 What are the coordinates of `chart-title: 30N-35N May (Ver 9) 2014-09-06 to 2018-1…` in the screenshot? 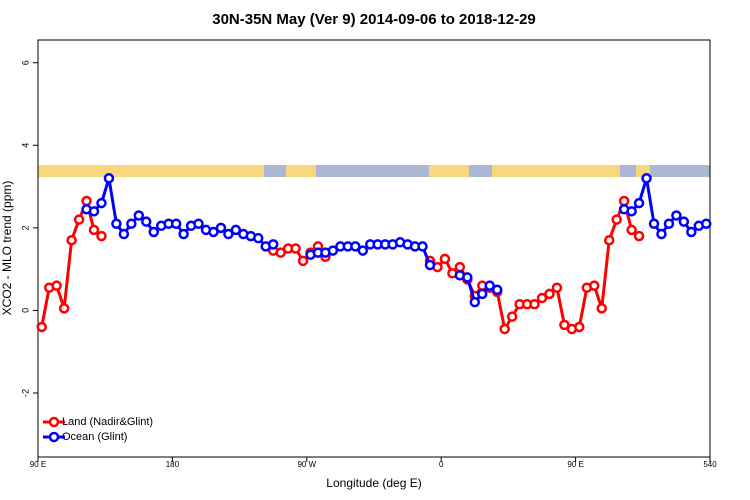 It's located at (374, 19).